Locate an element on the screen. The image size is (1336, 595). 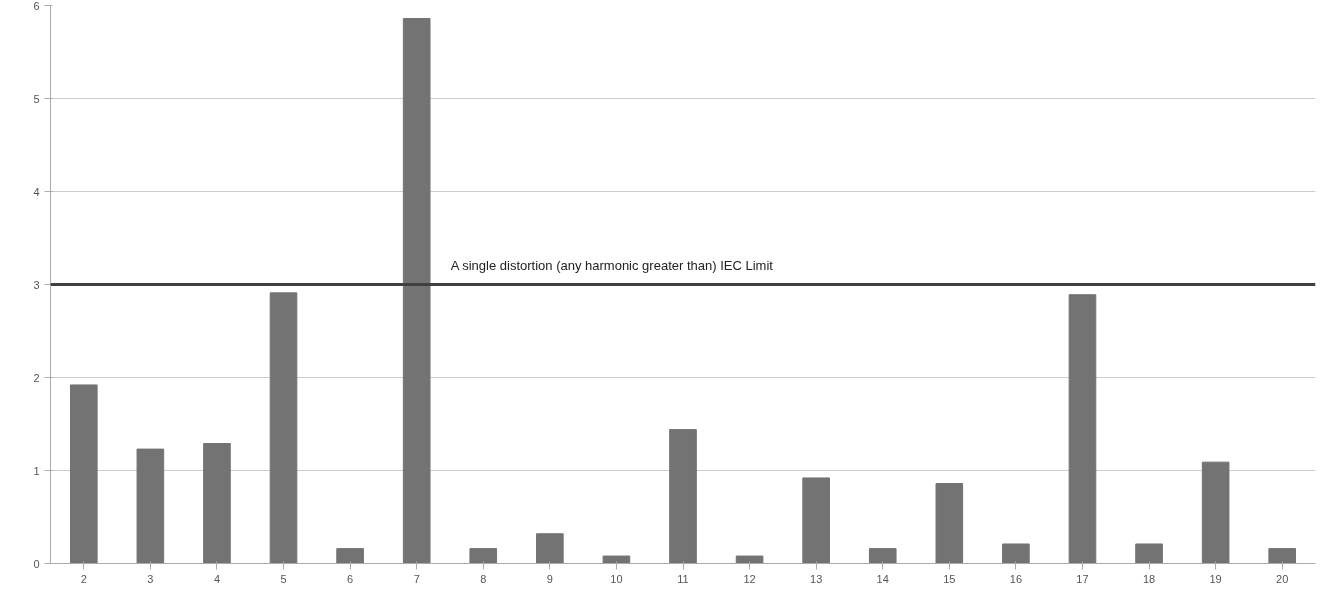
x-tick-label: 19 is located at coordinates (1215, 578).